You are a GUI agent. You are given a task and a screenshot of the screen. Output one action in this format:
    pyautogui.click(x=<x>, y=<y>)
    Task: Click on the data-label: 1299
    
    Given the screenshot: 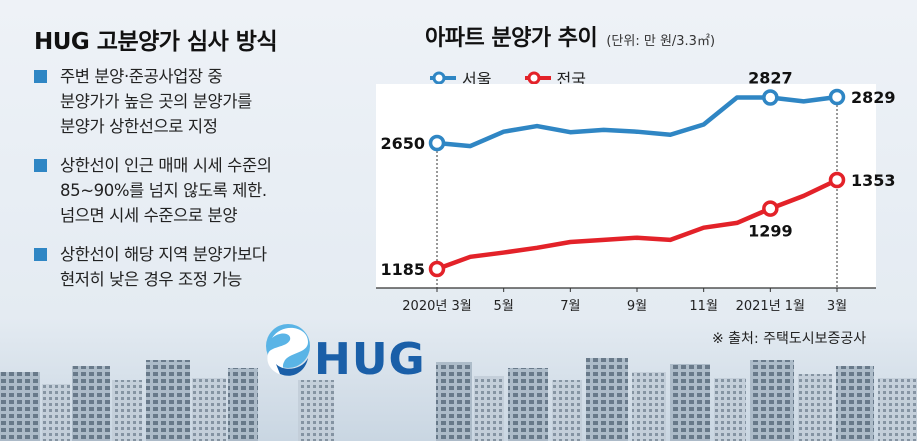 What is the action you would take?
    pyautogui.click(x=770, y=231)
    